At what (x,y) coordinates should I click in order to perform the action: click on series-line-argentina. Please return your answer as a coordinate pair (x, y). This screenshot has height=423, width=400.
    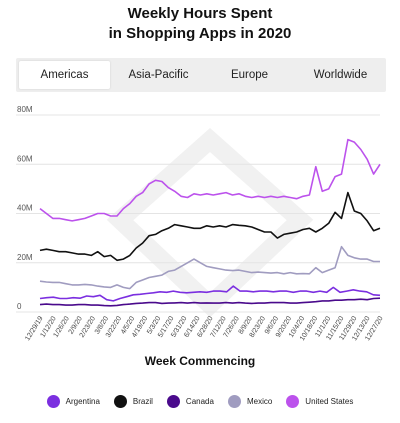
    Looking at the image, I should click on (210, 293).